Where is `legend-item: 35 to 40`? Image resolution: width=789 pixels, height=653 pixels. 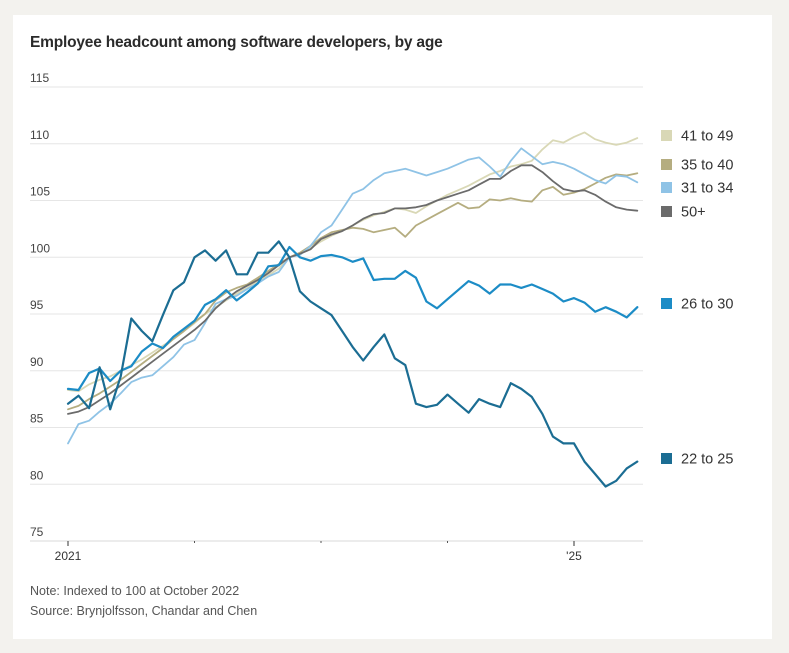 legend-item: 35 to 40 is located at coordinates (697, 166).